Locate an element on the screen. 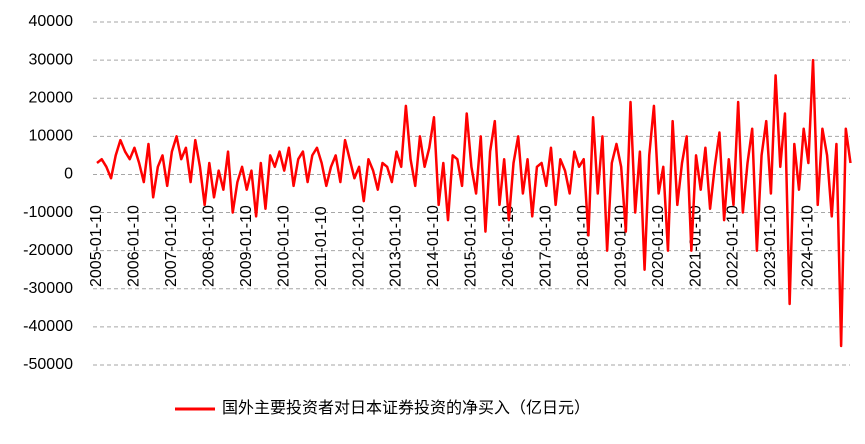 The width and height of the screenshot is (865, 444). x-tick-label: 2005-01-10 is located at coordinates (96, 246).